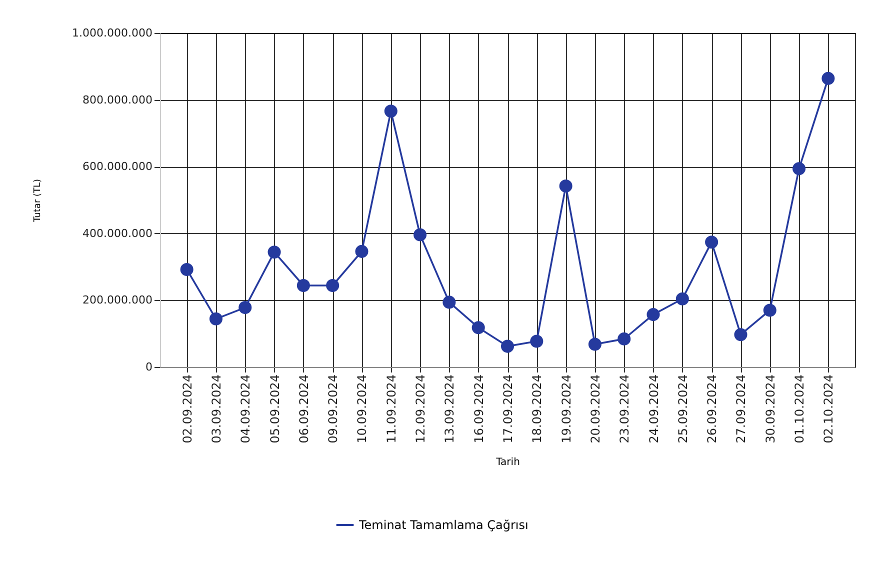 This screenshot has height=564, width=881. I want to click on y-tick-label: 800.000.000, so click(117, 99).